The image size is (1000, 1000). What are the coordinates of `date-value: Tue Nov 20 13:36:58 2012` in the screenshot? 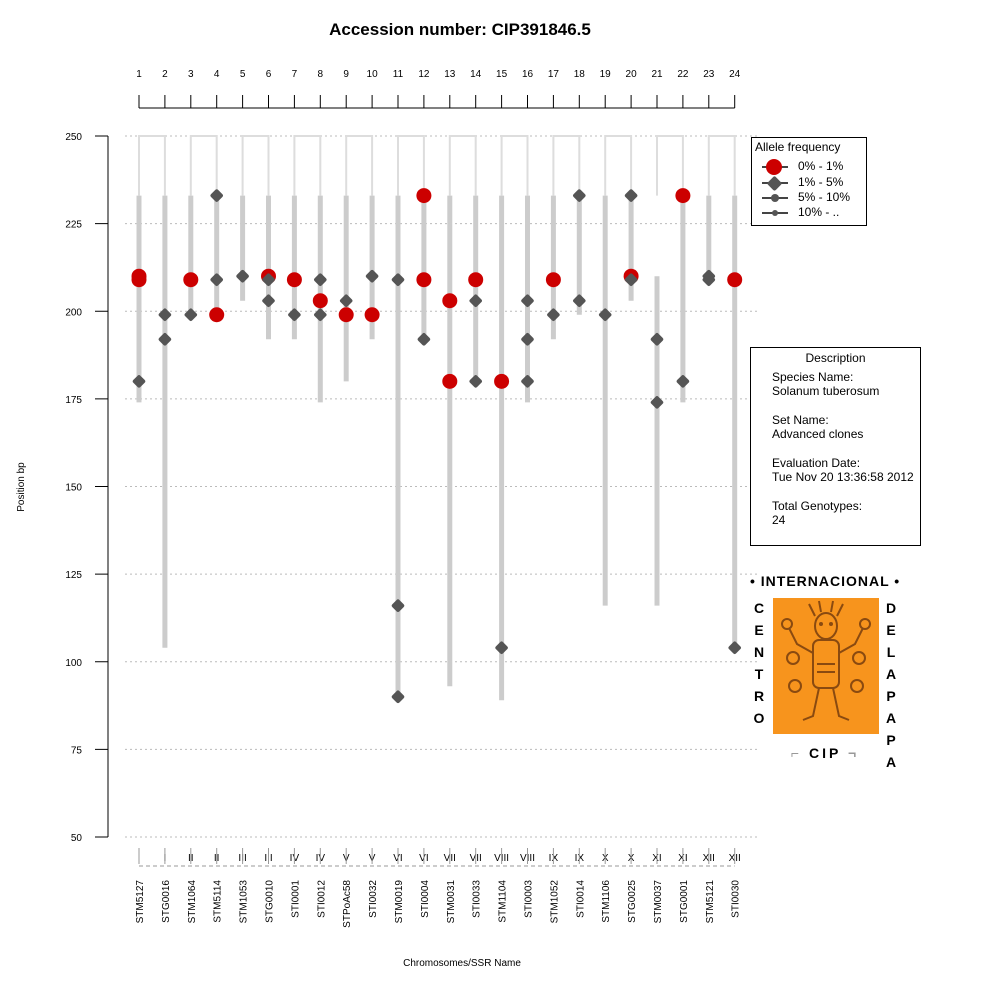 It's located at (843, 477).